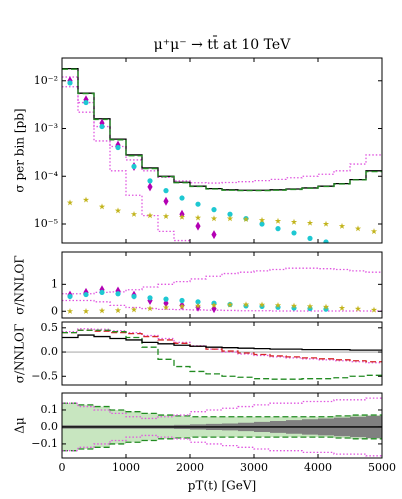  I want to click on band-edge, so click(222, 444).